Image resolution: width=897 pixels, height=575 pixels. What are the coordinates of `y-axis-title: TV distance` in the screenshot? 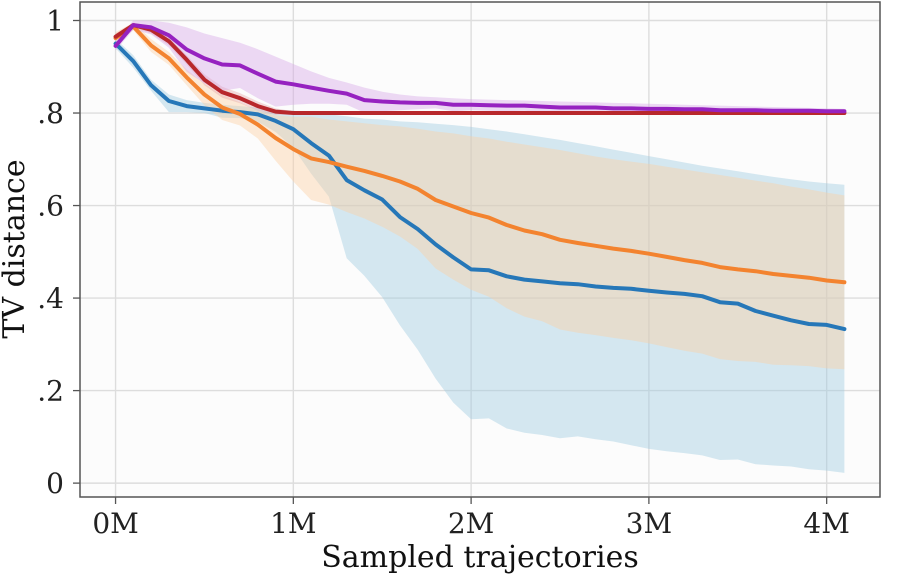 It's located at (16, 248).